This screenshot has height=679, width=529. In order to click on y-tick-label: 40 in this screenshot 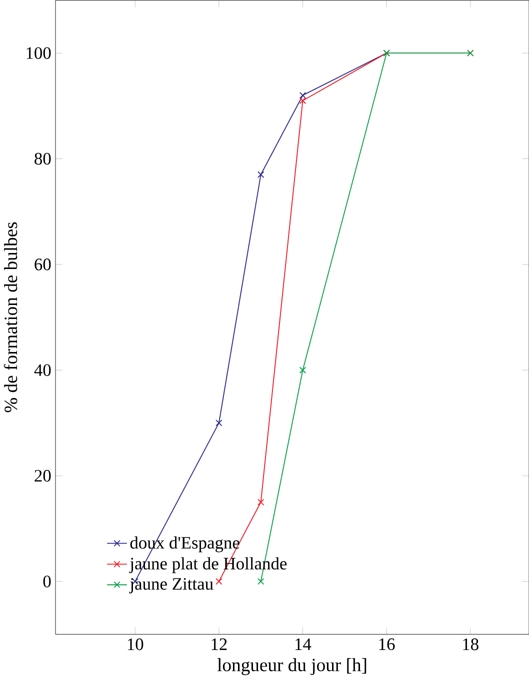, I will do `click(42, 370)`.